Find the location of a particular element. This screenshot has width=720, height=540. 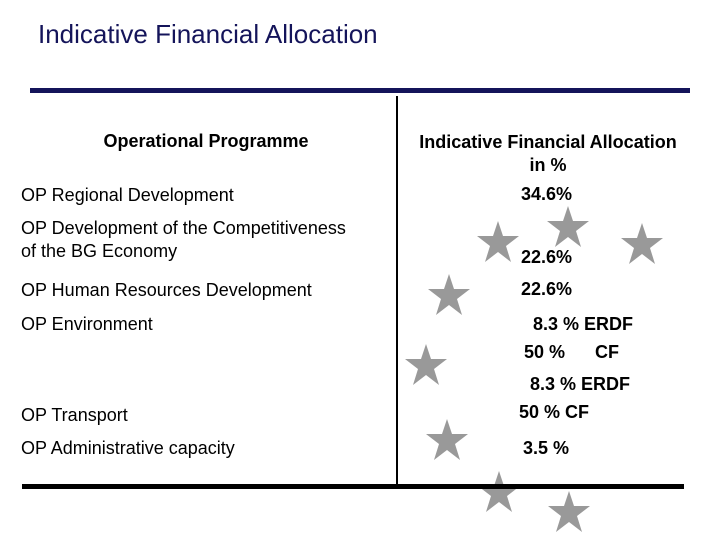

bottom-divider is located at coordinates (353, 486).